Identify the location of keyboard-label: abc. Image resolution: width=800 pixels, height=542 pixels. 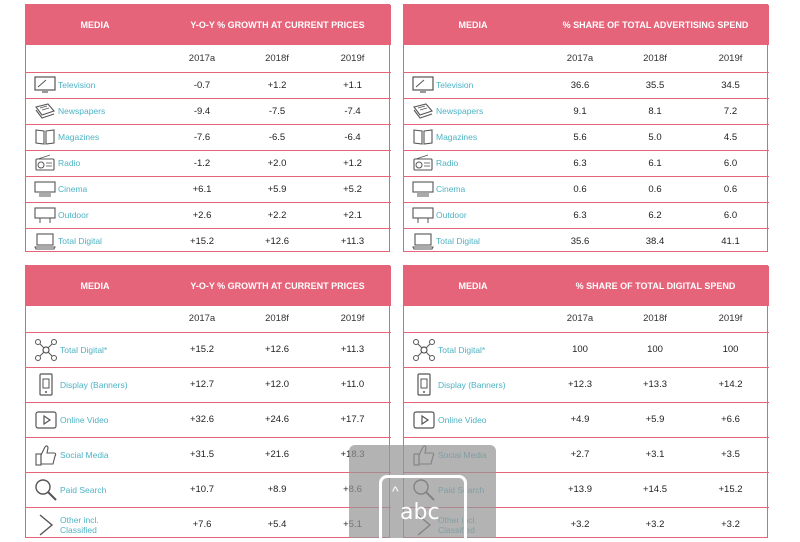
(420, 512).